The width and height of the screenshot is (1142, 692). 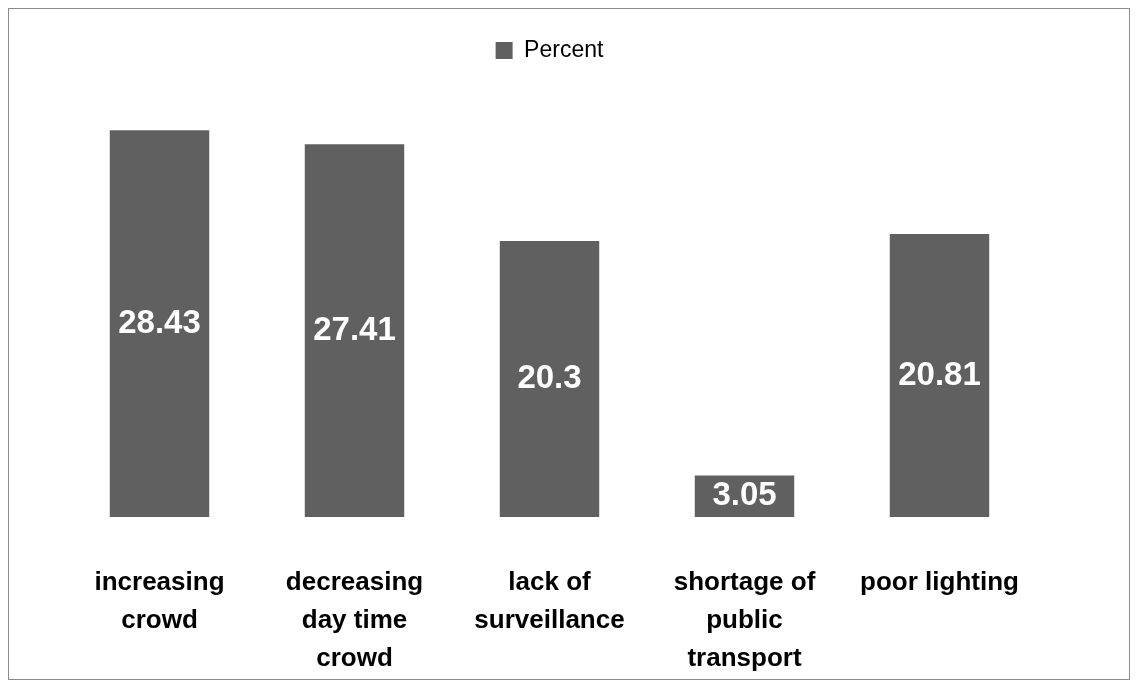 What do you see at coordinates (549, 600) in the screenshot?
I see `x-tick-label: lack of surveillance` at bounding box center [549, 600].